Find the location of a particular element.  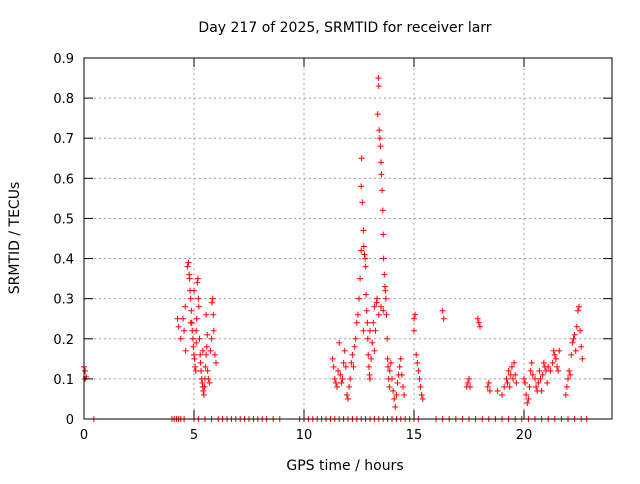

y-tick-label: 0.4 is located at coordinates (63, 260).